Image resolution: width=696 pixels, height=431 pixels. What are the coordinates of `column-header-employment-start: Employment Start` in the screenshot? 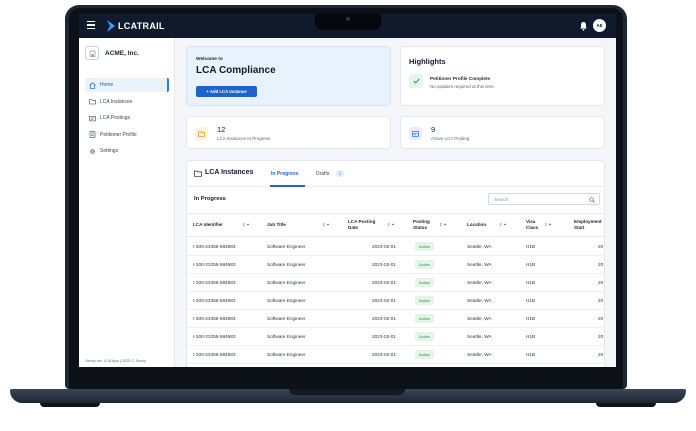 It's located at (588, 224).